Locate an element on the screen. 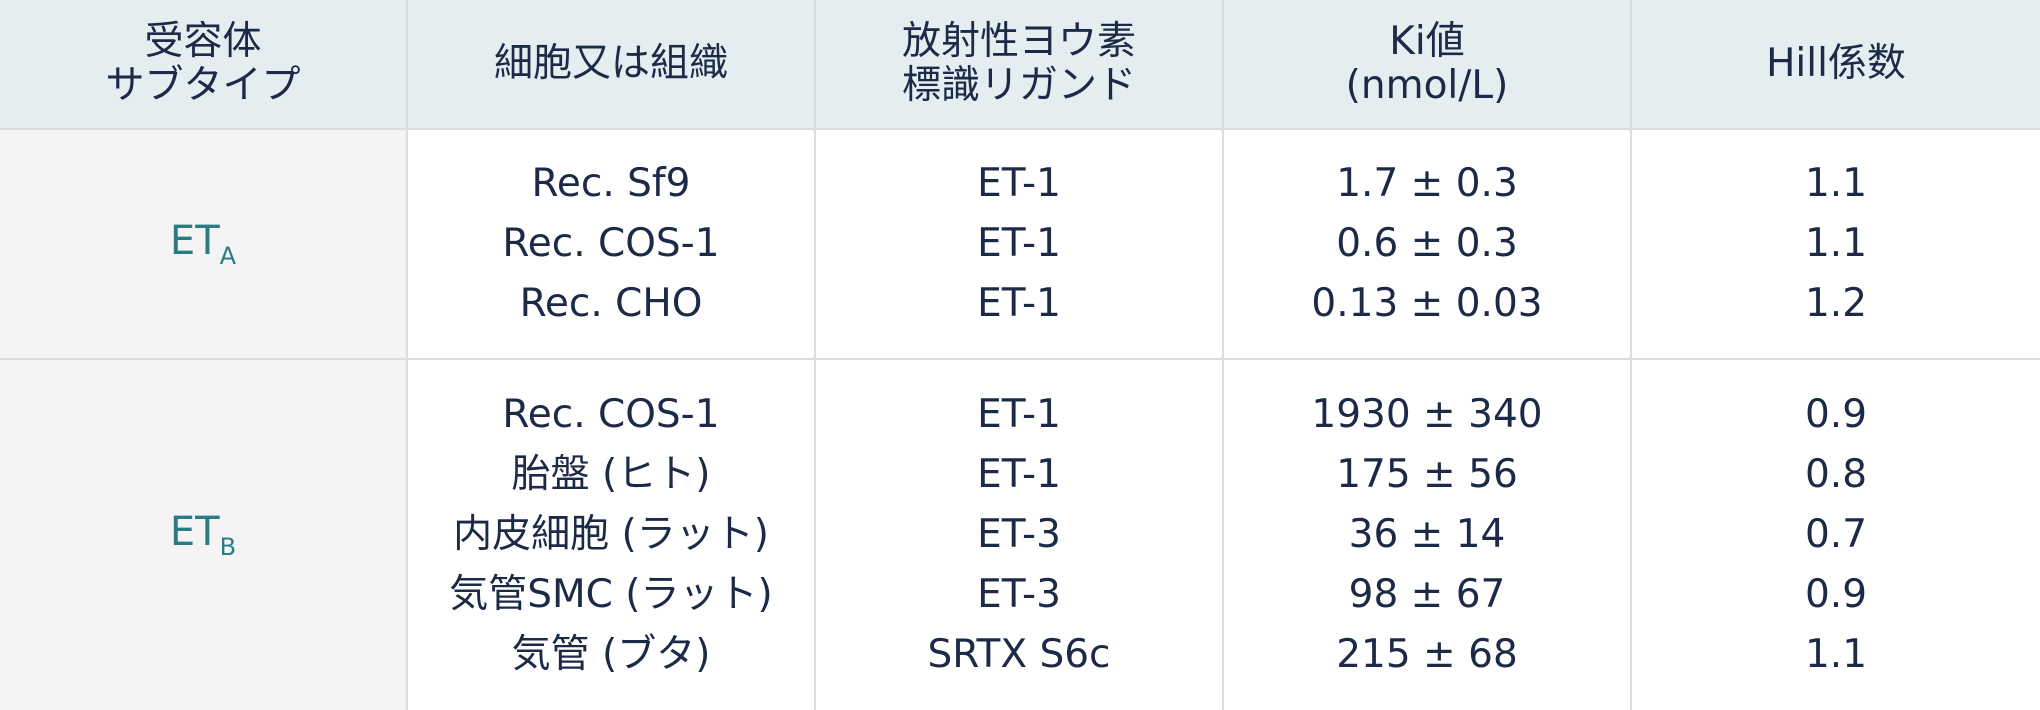 The image size is (2040, 710). header-cell: Ki値 (nmol/L) is located at coordinates (1427, 65).